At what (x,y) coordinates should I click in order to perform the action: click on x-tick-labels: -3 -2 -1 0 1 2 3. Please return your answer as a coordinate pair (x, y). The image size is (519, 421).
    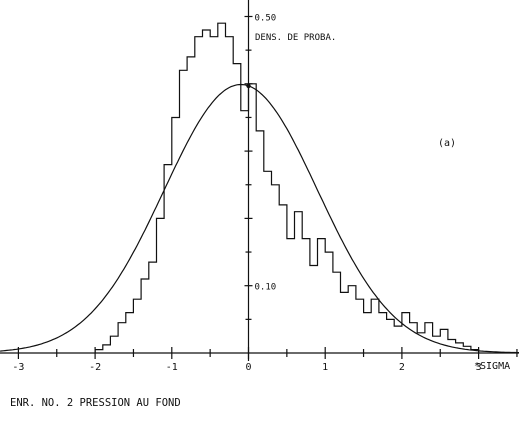
    Looking at the image, I should click on (246, 367).